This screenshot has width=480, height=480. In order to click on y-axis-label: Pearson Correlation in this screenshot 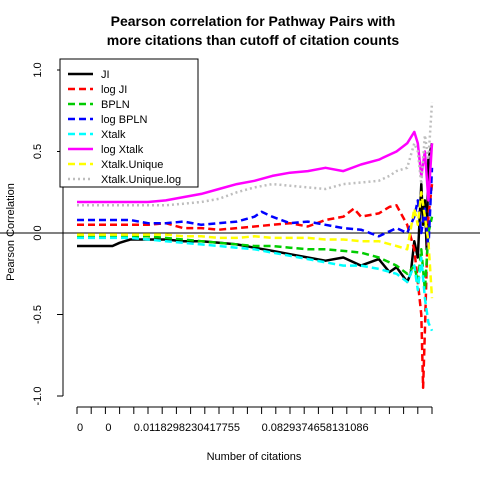, I will do `click(11, 232)`.